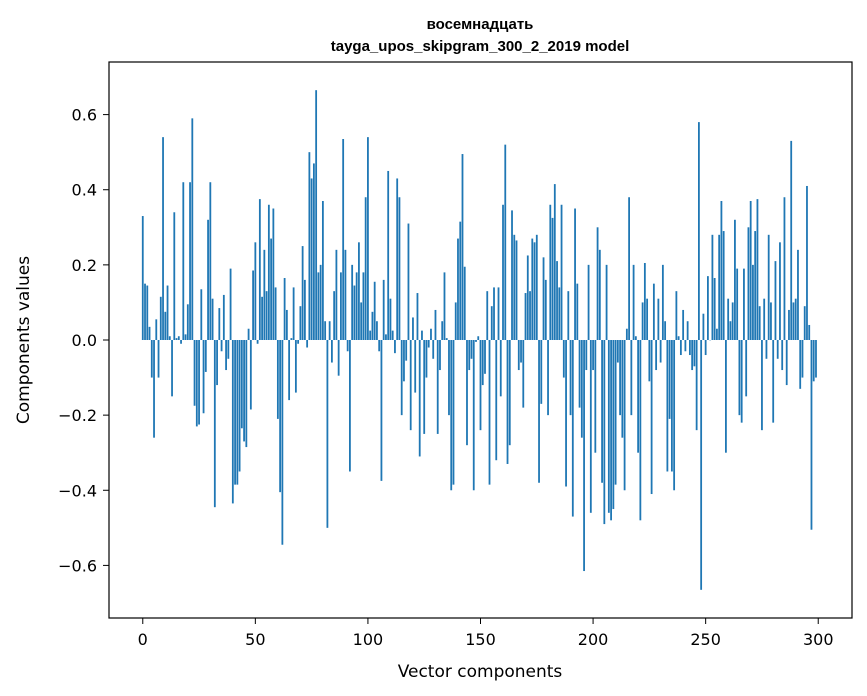 This screenshot has height=696, width=867. I want to click on y-tick-label: −0.2, so click(77, 415).